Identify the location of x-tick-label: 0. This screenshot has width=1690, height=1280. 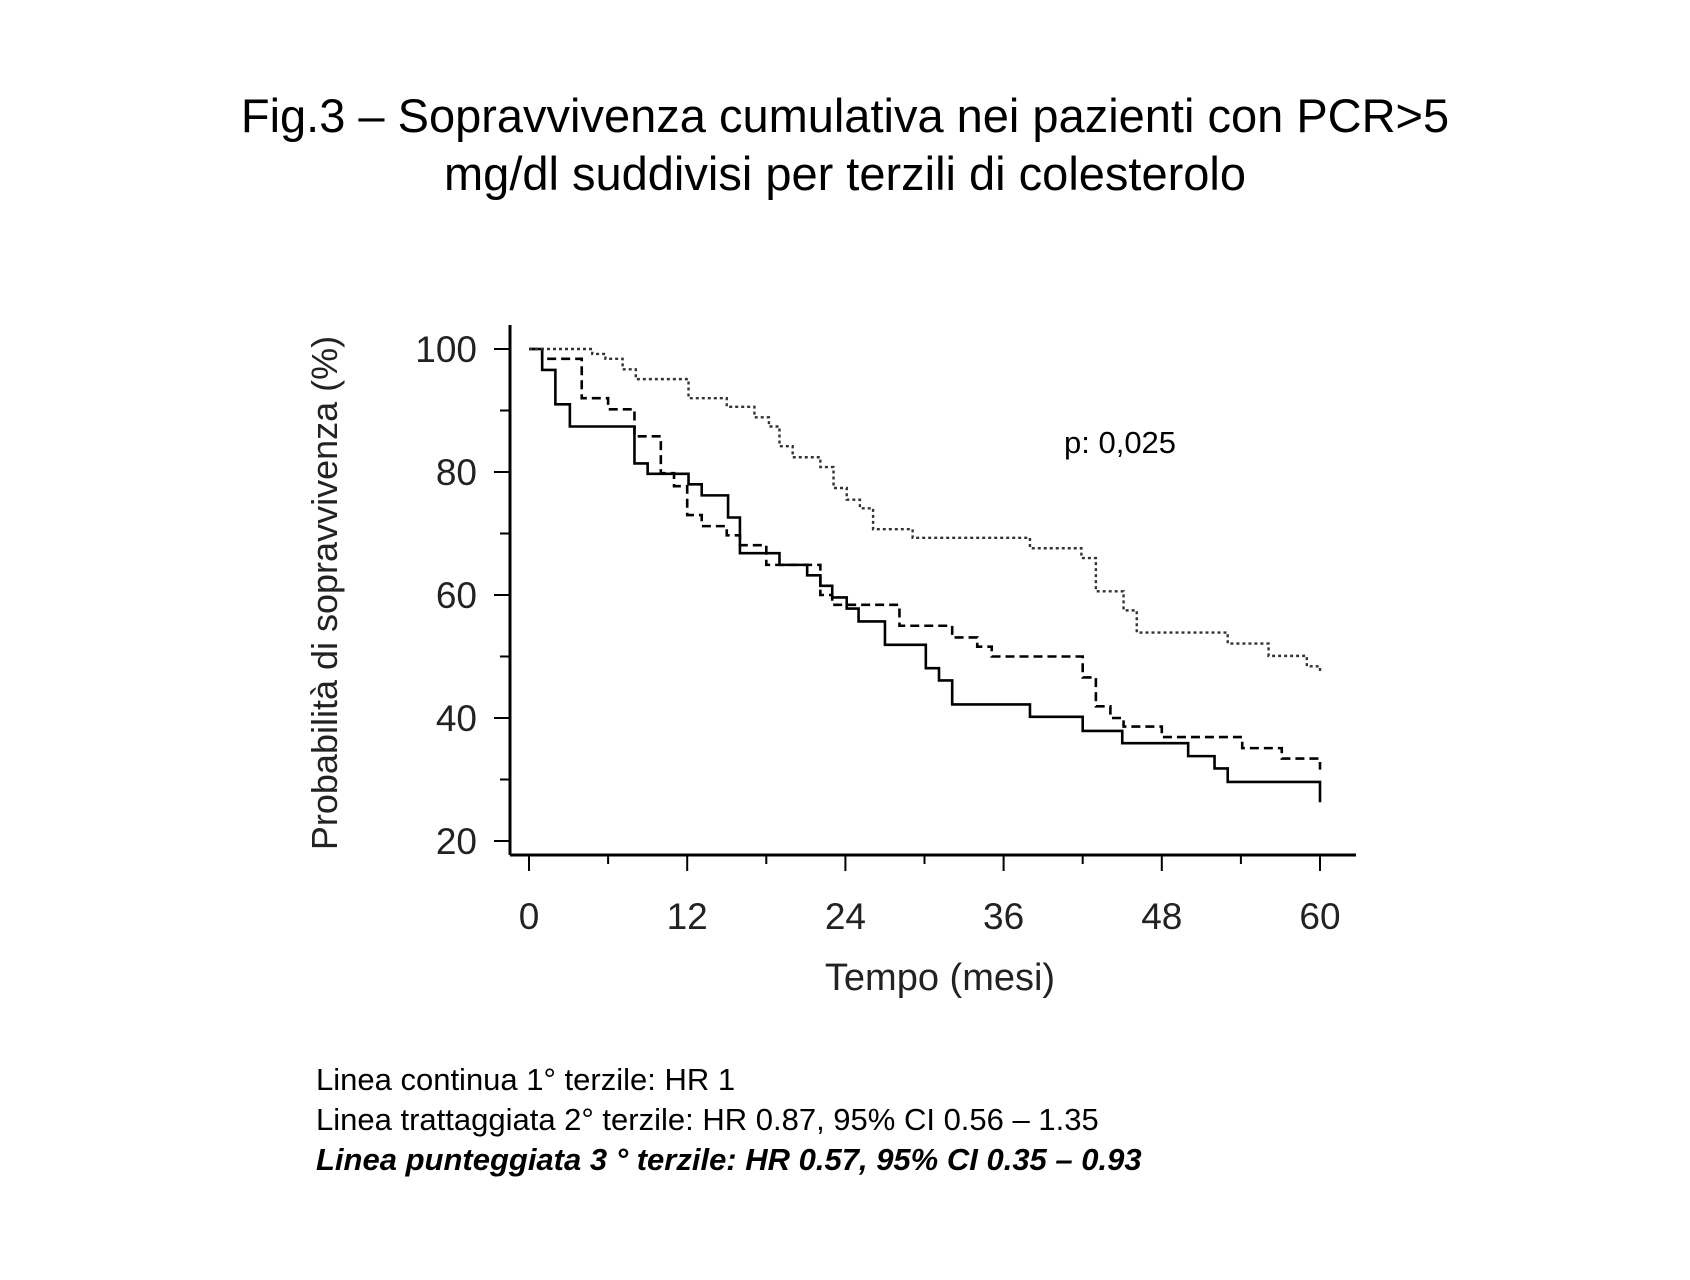
(529, 916).